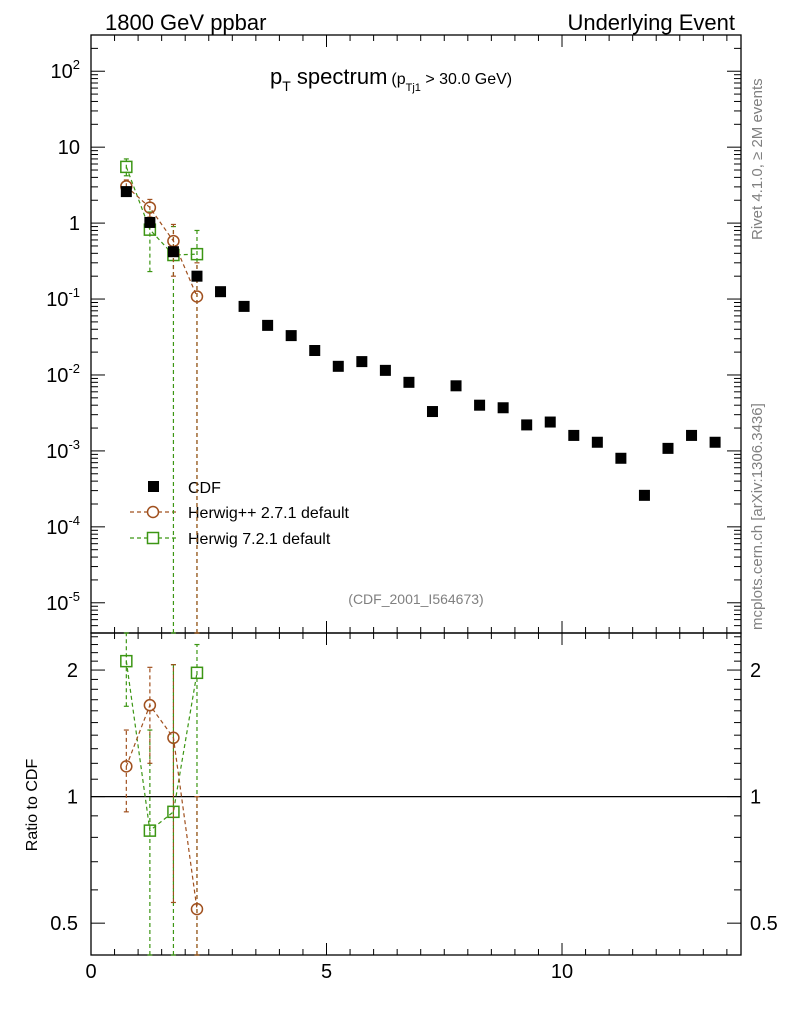 Image resolution: width=786 pixels, height=1024 pixels. What do you see at coordinates (161, 746) in the screenshot?
I see `ratio-herwig7-line` at bounding box center [161, 746].